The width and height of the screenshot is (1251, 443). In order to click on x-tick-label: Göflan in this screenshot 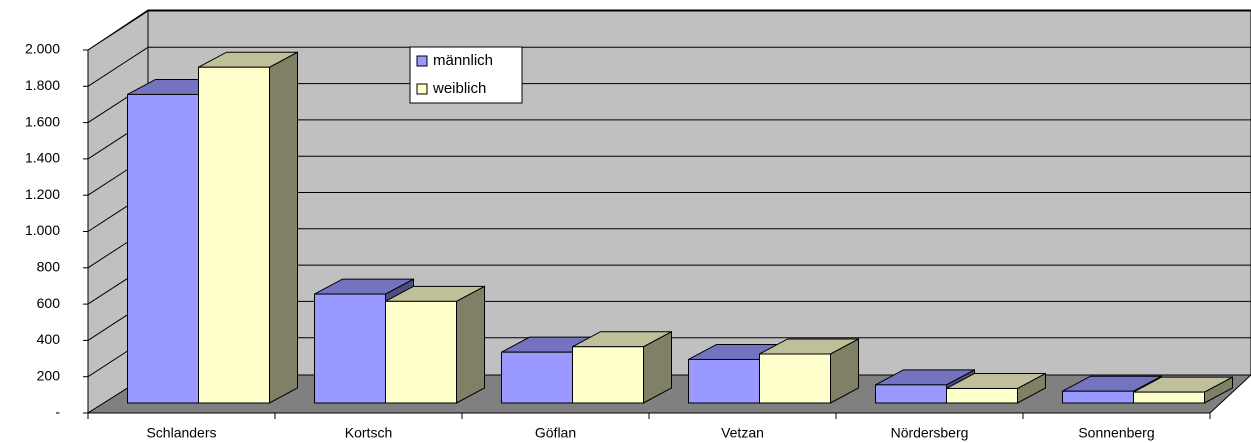, I will do `click(555, 433)`.